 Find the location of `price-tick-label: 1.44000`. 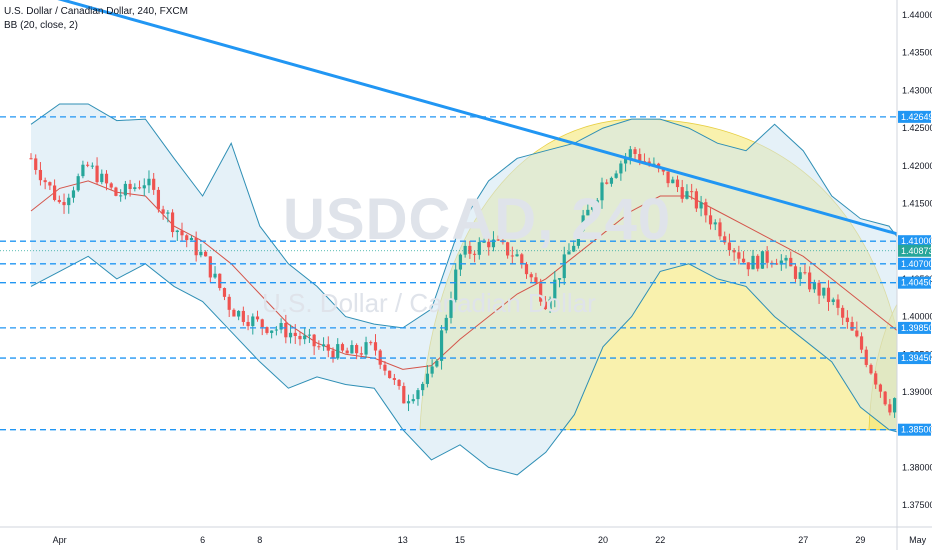

price-tick-label: 1.44000 is located at coordinates (917, 15).